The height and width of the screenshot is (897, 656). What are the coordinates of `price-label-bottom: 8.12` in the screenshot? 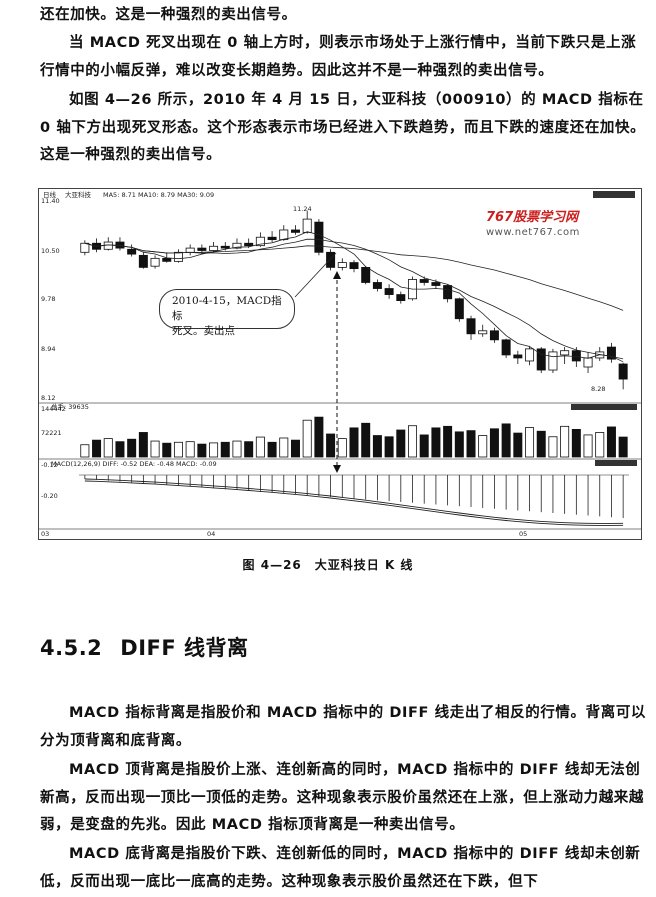 It's located at (48, 398).